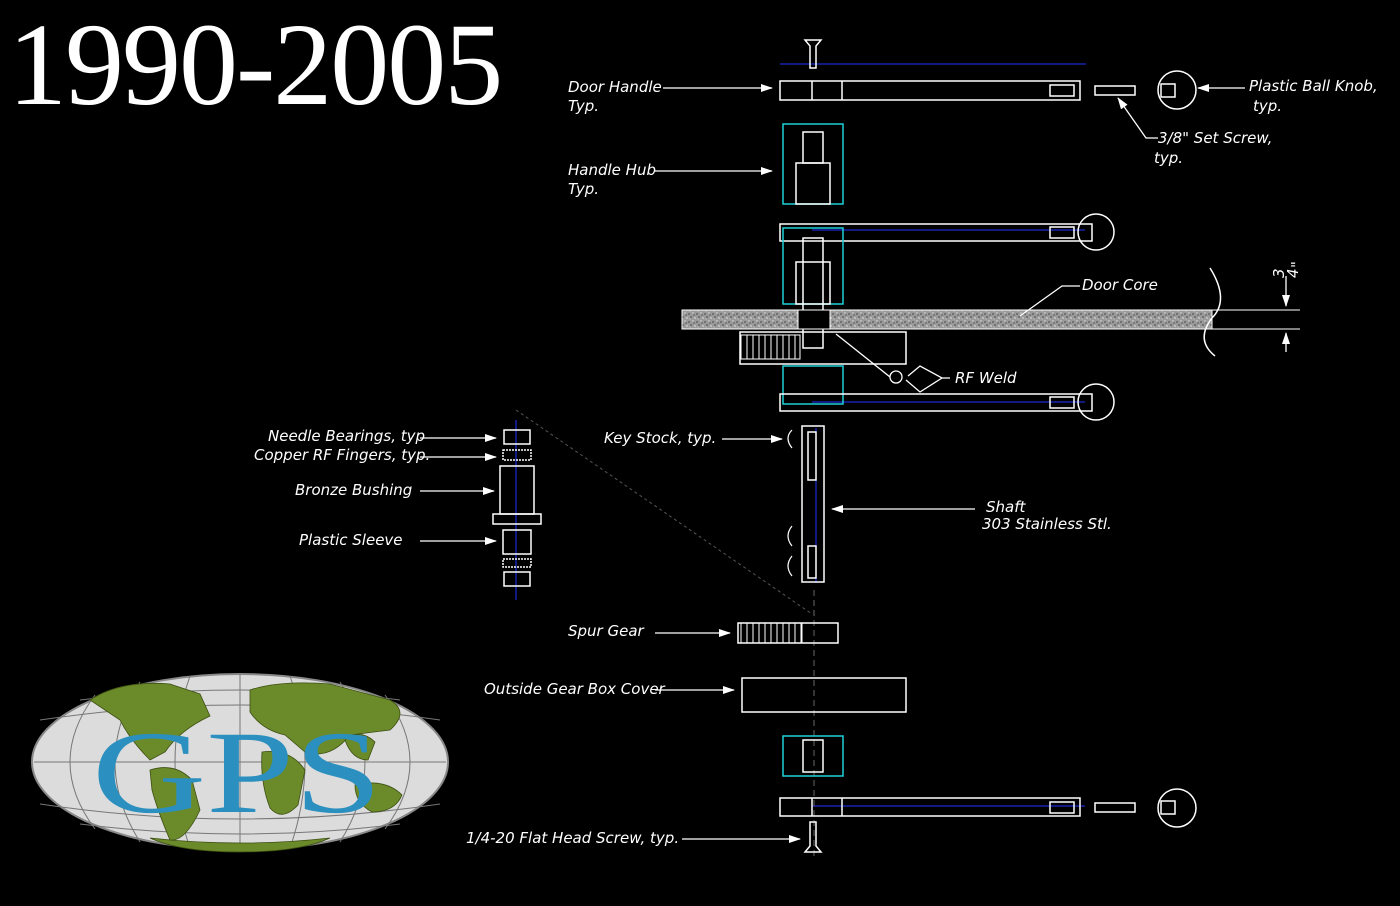  Describe the element at coordinates (813, 756) in the screenshot. I see `handle-hub-bottom` at that location.